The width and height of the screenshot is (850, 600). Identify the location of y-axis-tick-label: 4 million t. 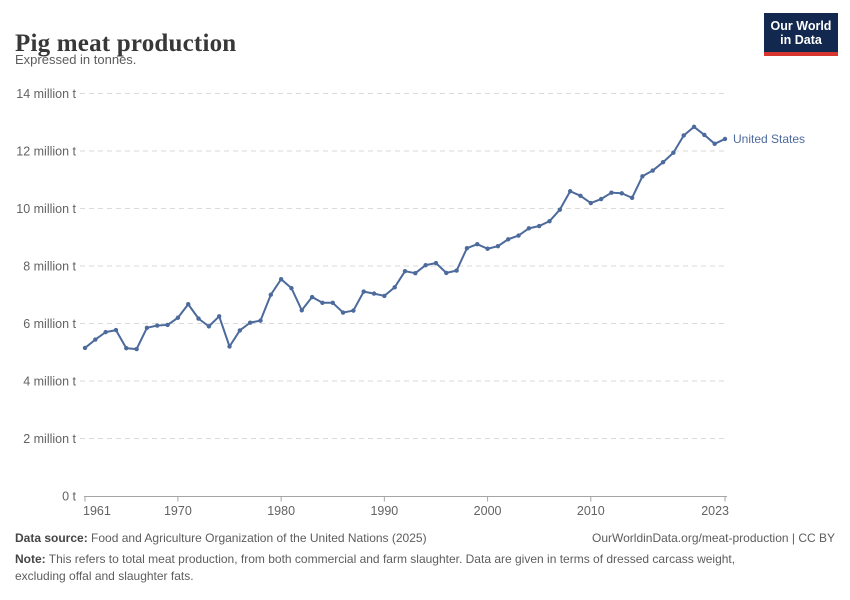
(49, 382).